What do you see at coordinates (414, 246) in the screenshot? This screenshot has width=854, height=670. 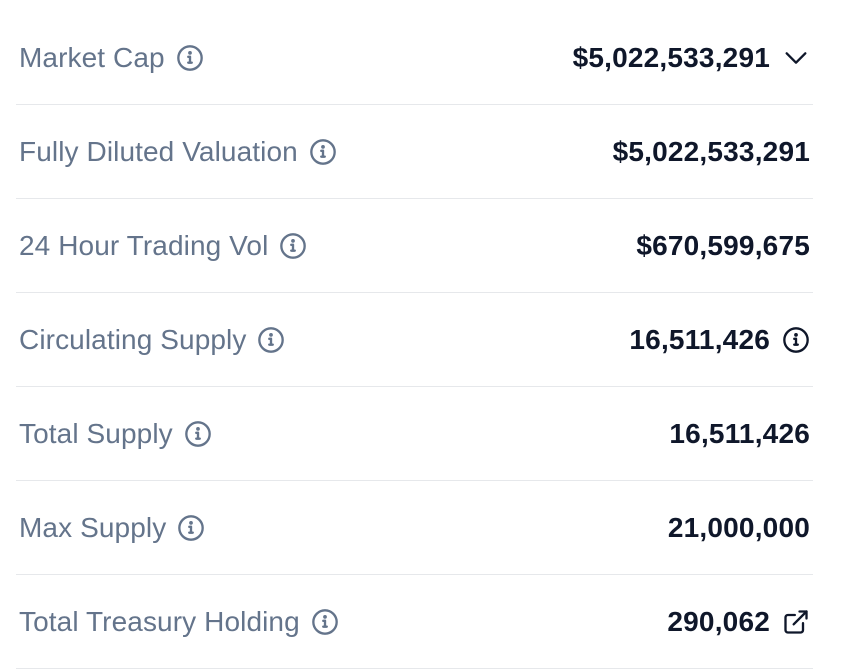 I see `stat-row-24h-trading-vol: 24 Hour Trading Vol $670,599,675` at bounding box center [414, 246].